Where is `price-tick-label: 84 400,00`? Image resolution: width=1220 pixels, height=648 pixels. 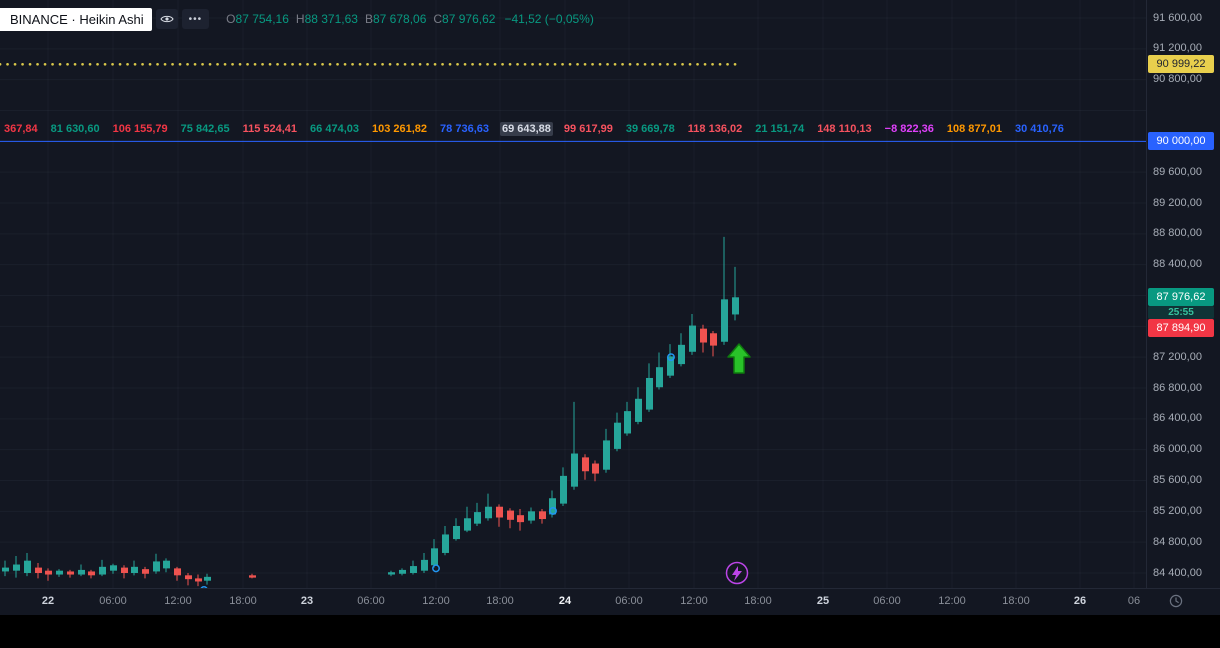 price-tick-label: 84 400,00 is located at coordinates (1177, 572).